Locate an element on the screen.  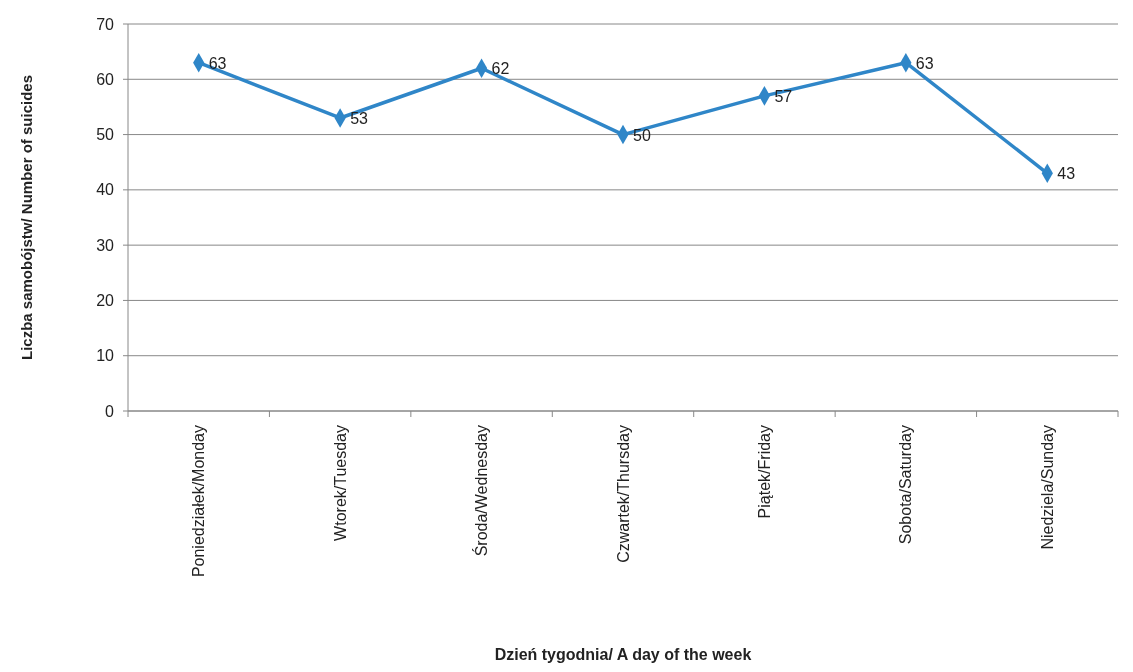
x-tick-label: Piątek/Friday is located at coordinates (765, 472).